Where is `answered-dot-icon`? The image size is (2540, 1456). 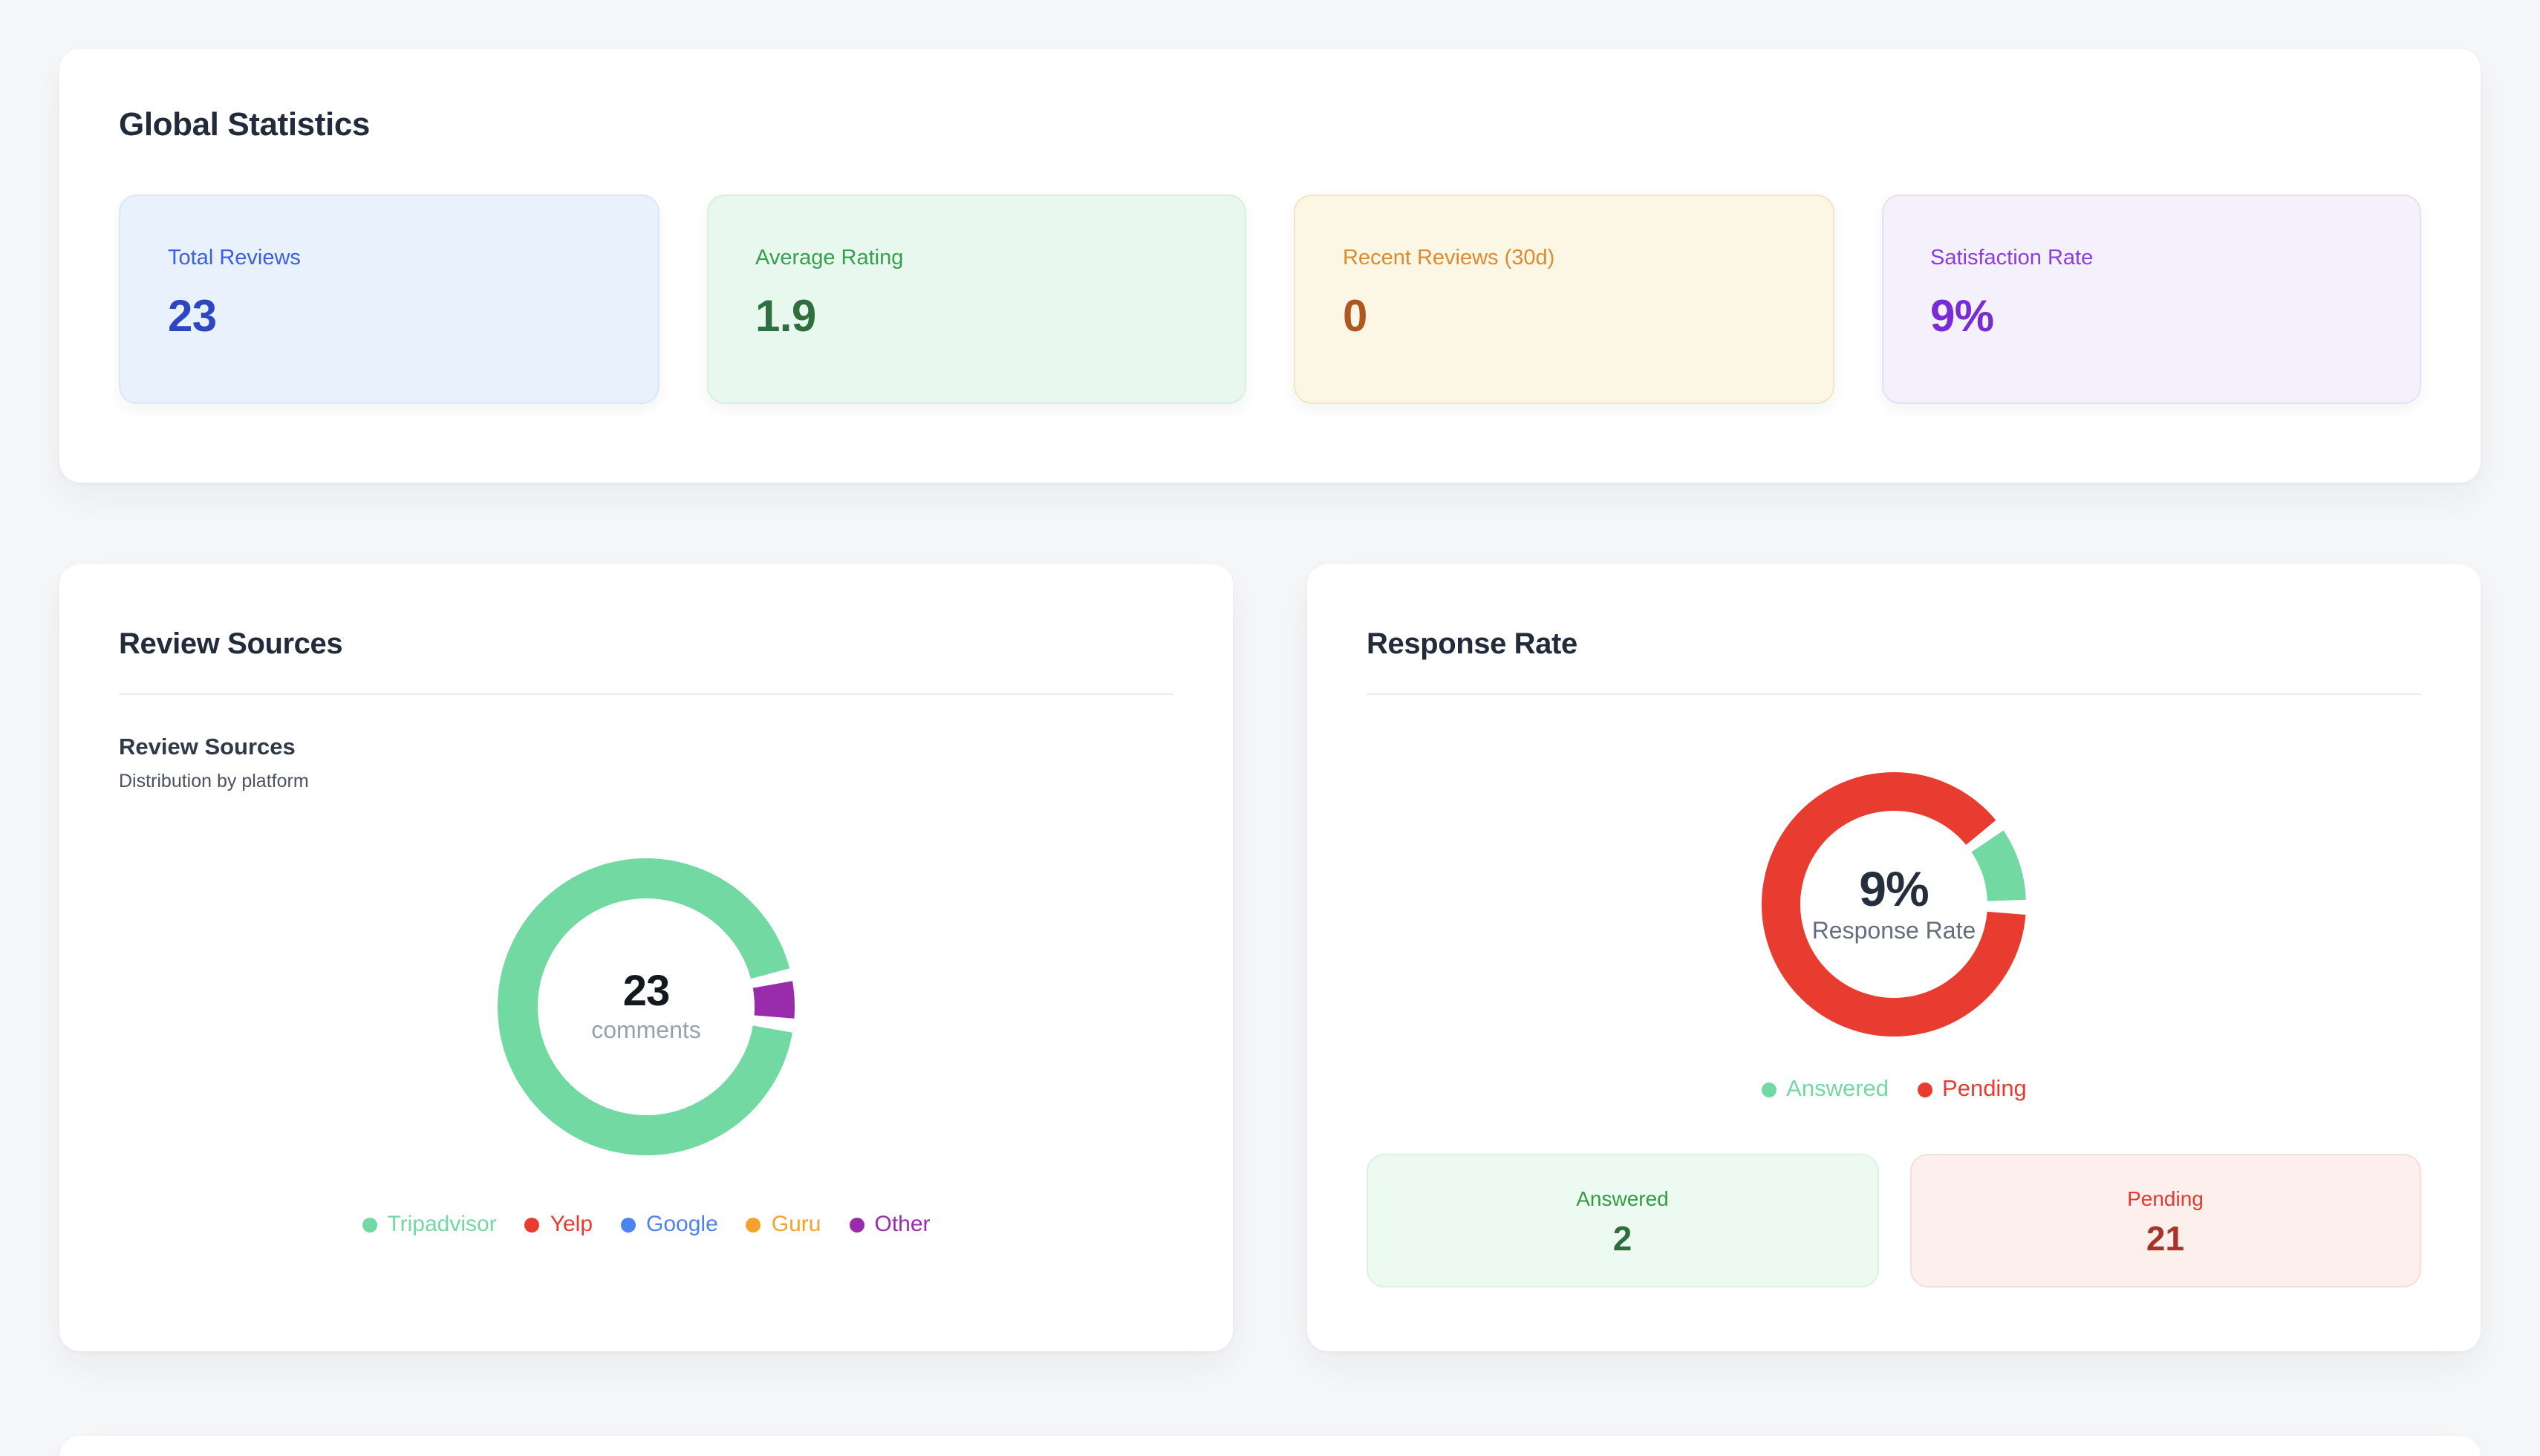
answered-dot-icon is located at coordinates (1769, 1090).